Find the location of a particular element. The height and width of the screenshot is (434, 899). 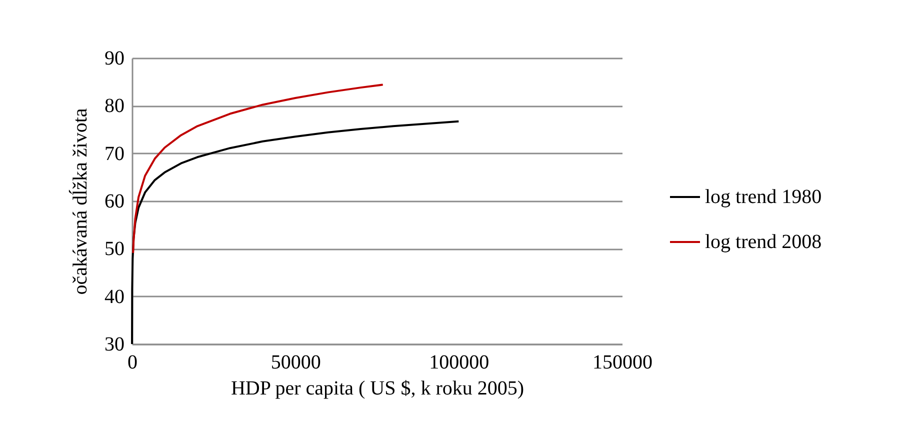

y-tick-label: 30 is located at coordinates (114, 345).